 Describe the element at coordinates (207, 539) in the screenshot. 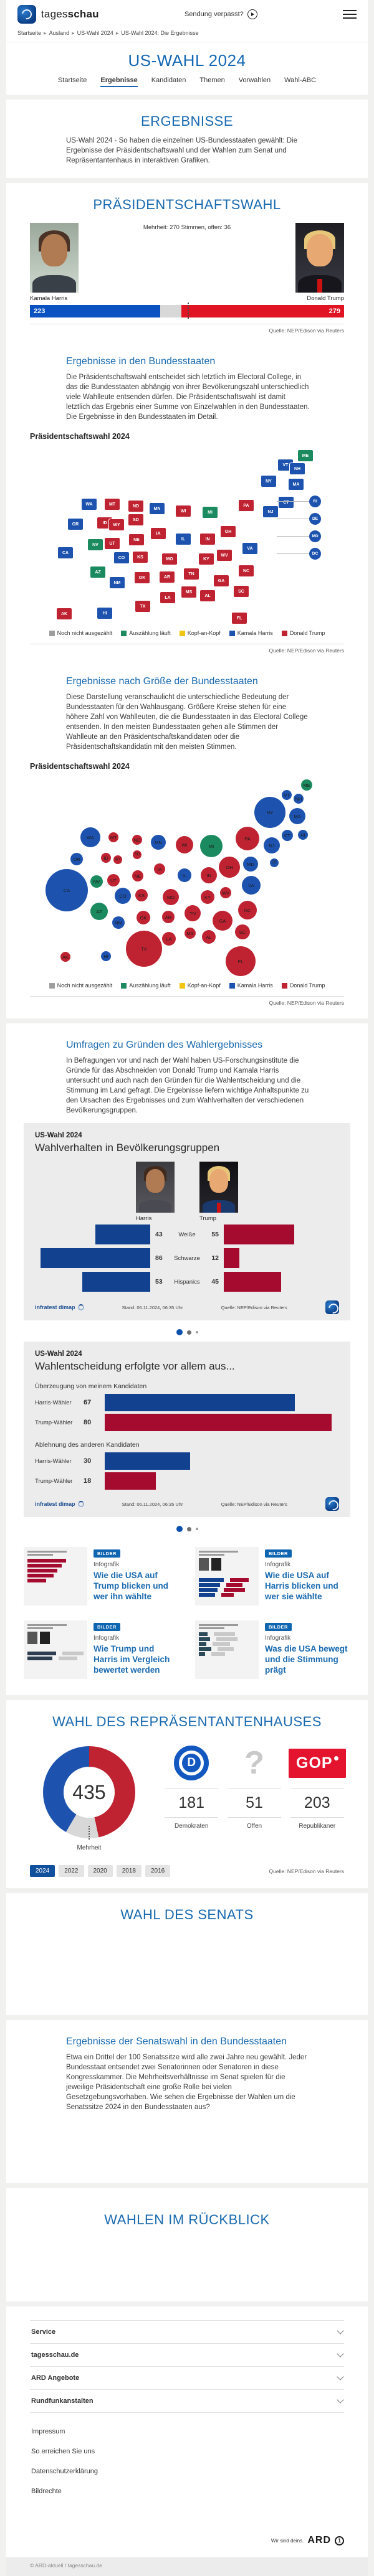

I see `state-IN: IN` at that location.